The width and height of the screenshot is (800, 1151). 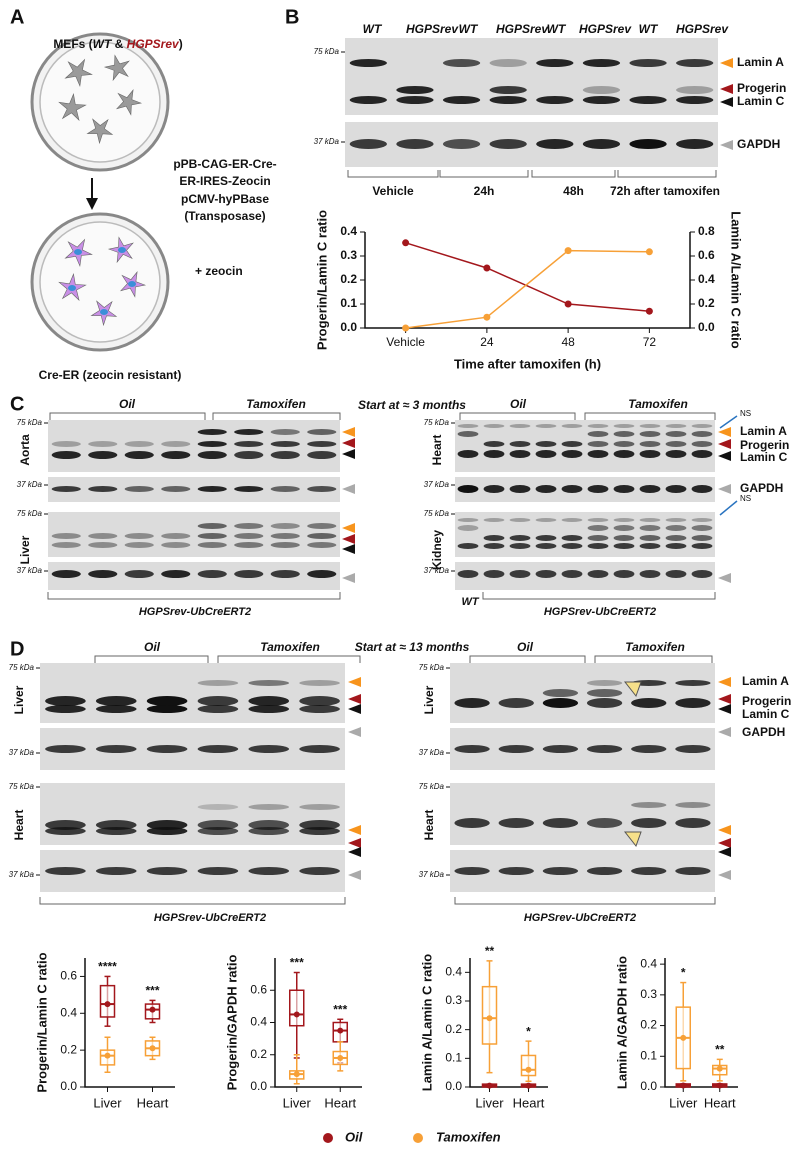 I want to click on kda-label: 37 kDa, so click(x=30, y=570).